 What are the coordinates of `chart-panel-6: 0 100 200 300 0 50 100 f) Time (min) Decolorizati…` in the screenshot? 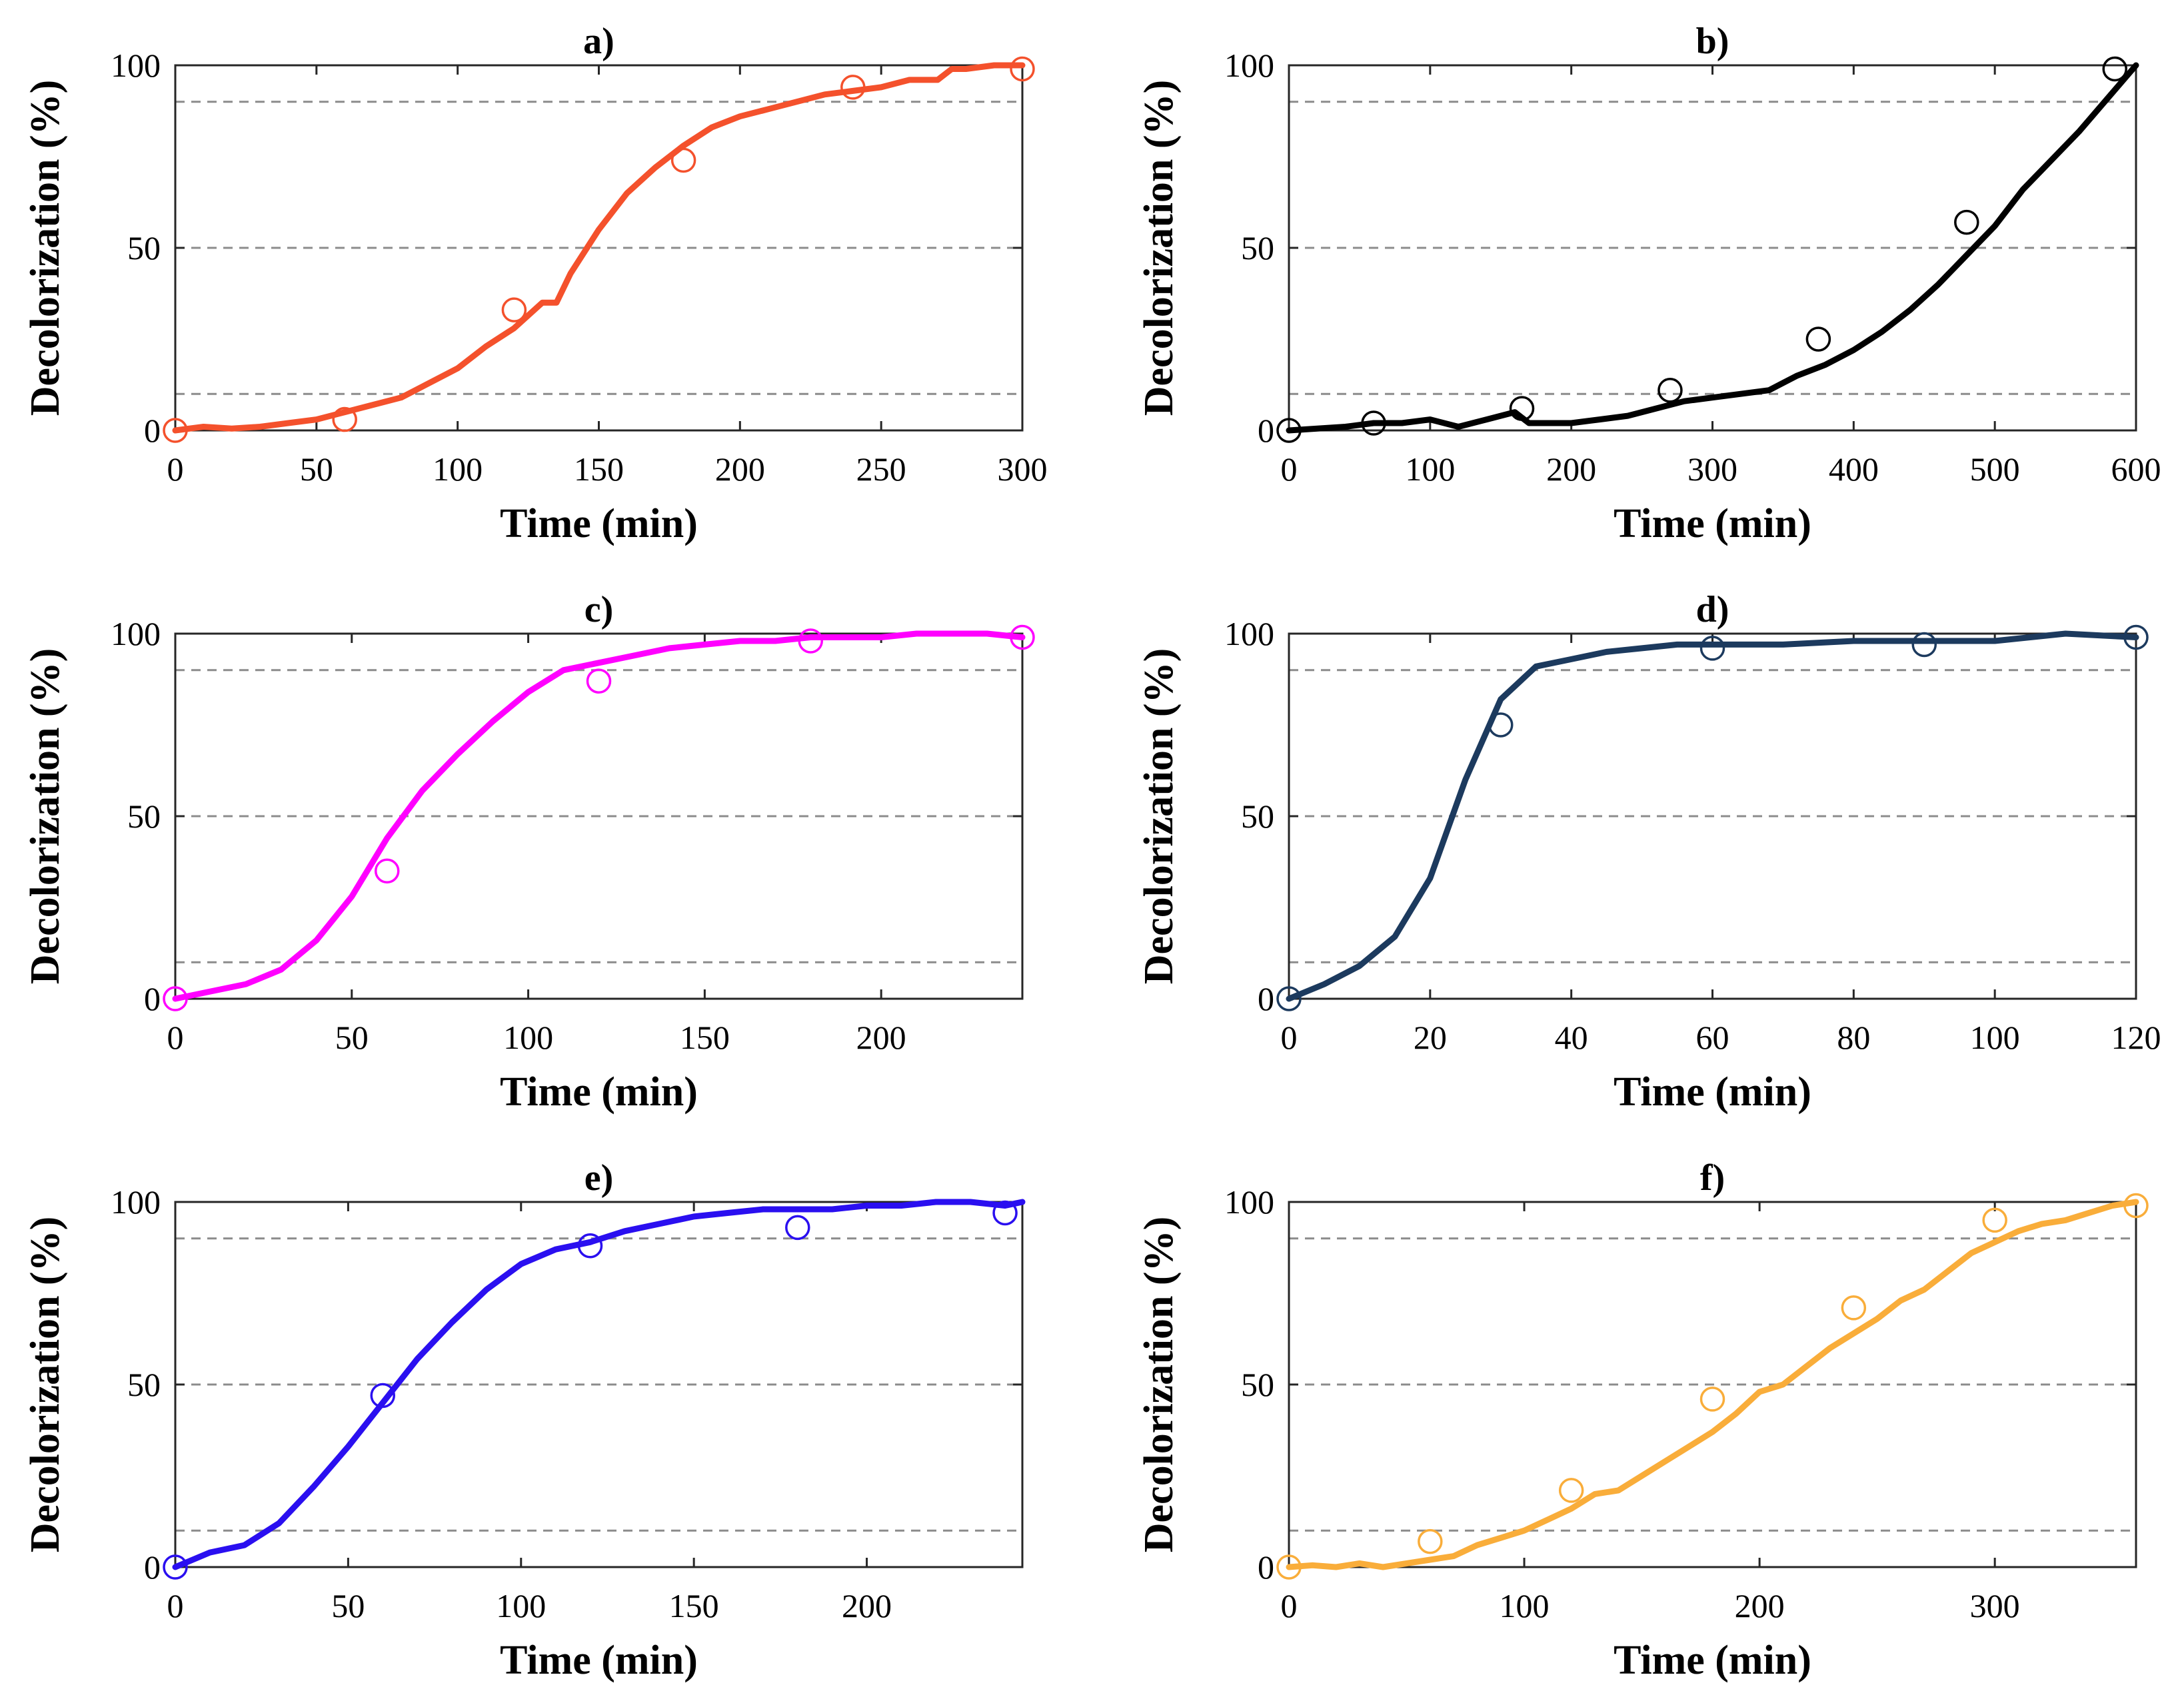 It's located at (1642, 1420).